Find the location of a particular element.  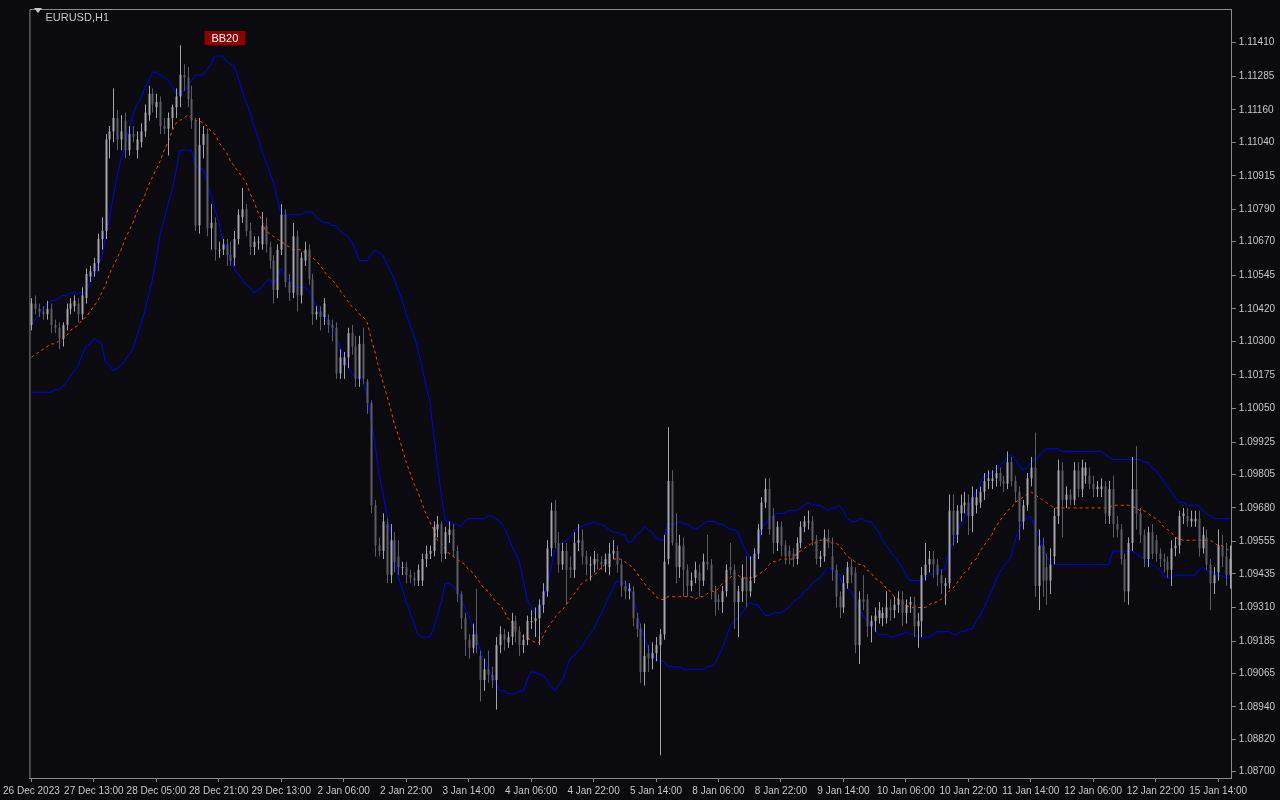

x-tick-label: 15 Jan 14:00 is located at coordinates (1218, 790).